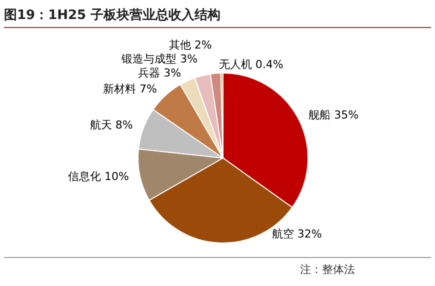 The height and width of the screenshot is (286, 435). I want to click on chart-title: 图19：1H25 子板块营业总收入结构, so click(112, 15).